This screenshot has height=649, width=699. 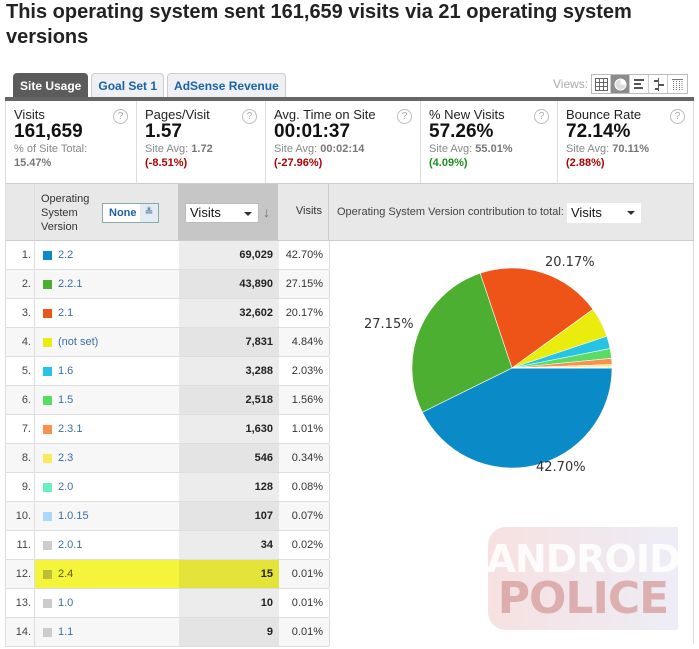 What do you see at coordinates (304, 313) in the screenshot?
I see `visits-percent: 20.17%` at bounding box center [304, 313].